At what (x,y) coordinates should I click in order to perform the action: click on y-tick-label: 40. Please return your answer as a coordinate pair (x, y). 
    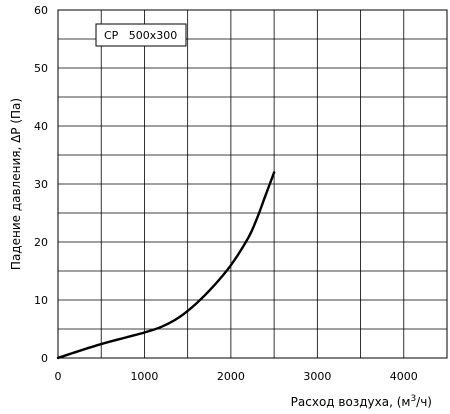
    Looking at the image, I should click on (41, 126).